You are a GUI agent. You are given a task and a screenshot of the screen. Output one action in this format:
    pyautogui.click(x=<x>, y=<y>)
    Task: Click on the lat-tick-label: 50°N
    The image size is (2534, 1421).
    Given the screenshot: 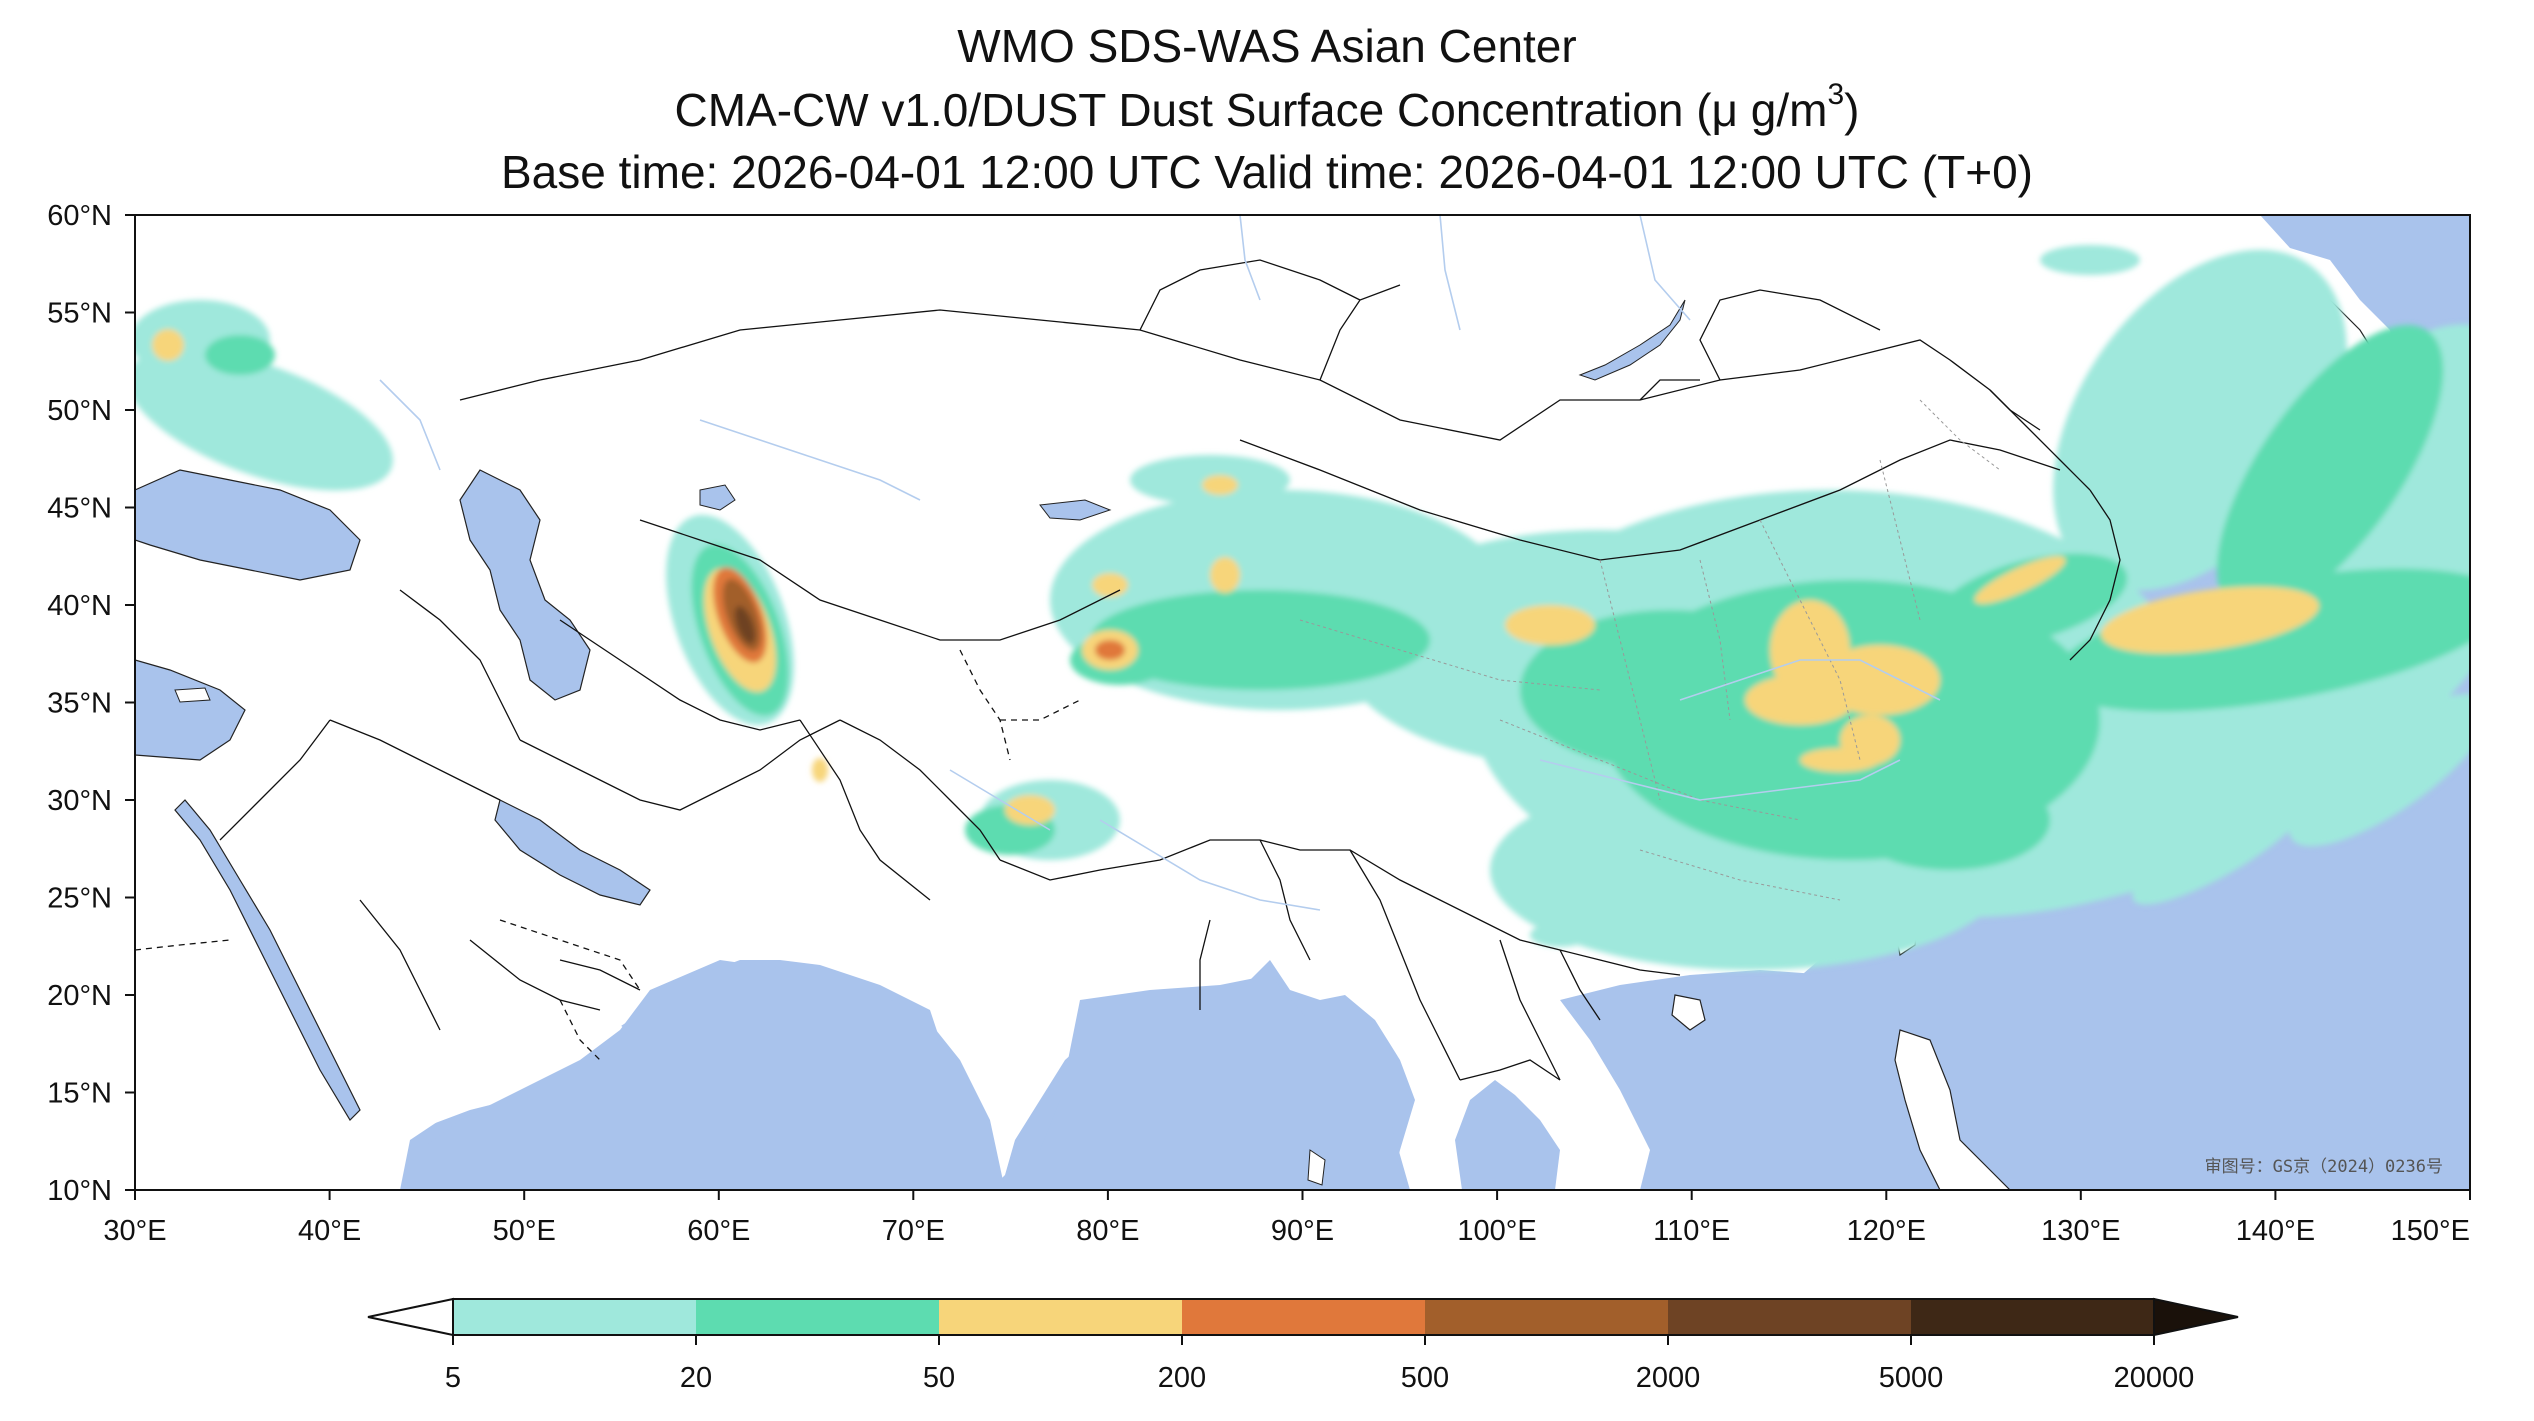 What is the action you would take?
    pyautogui.click(x=79, y=411)
    